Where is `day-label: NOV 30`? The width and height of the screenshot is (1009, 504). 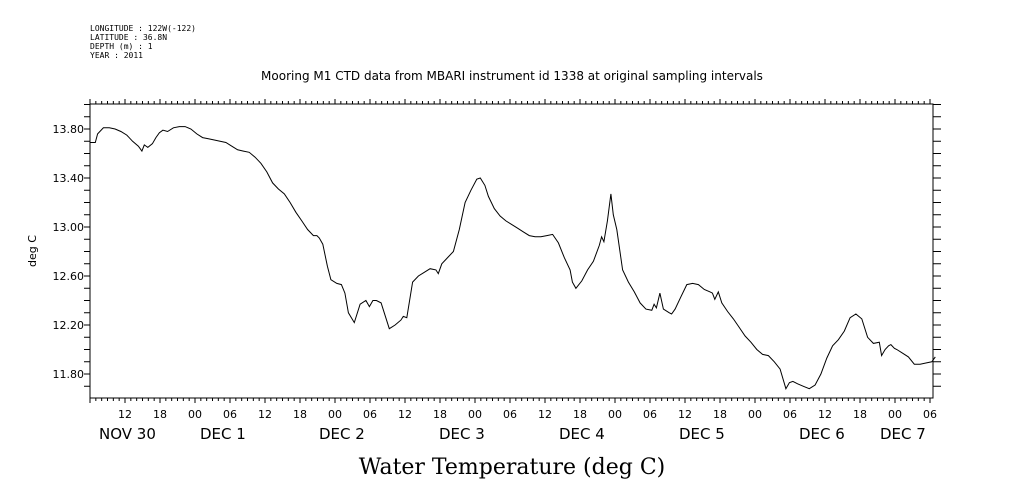 day-label: NOV 30 is located at coordinates (127, 434).